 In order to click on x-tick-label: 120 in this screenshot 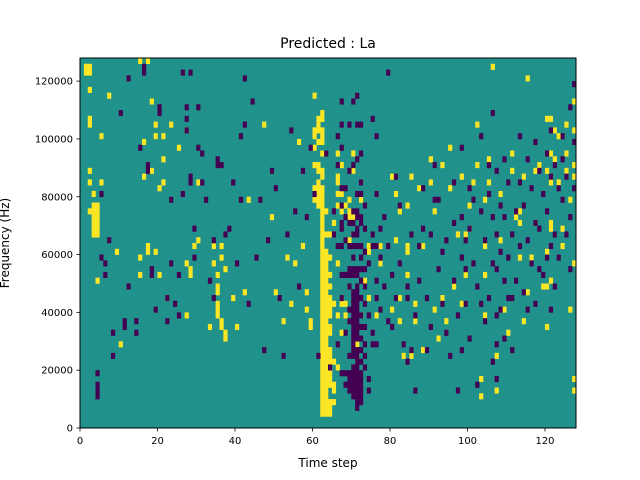, I will do `click(544, 441)`.